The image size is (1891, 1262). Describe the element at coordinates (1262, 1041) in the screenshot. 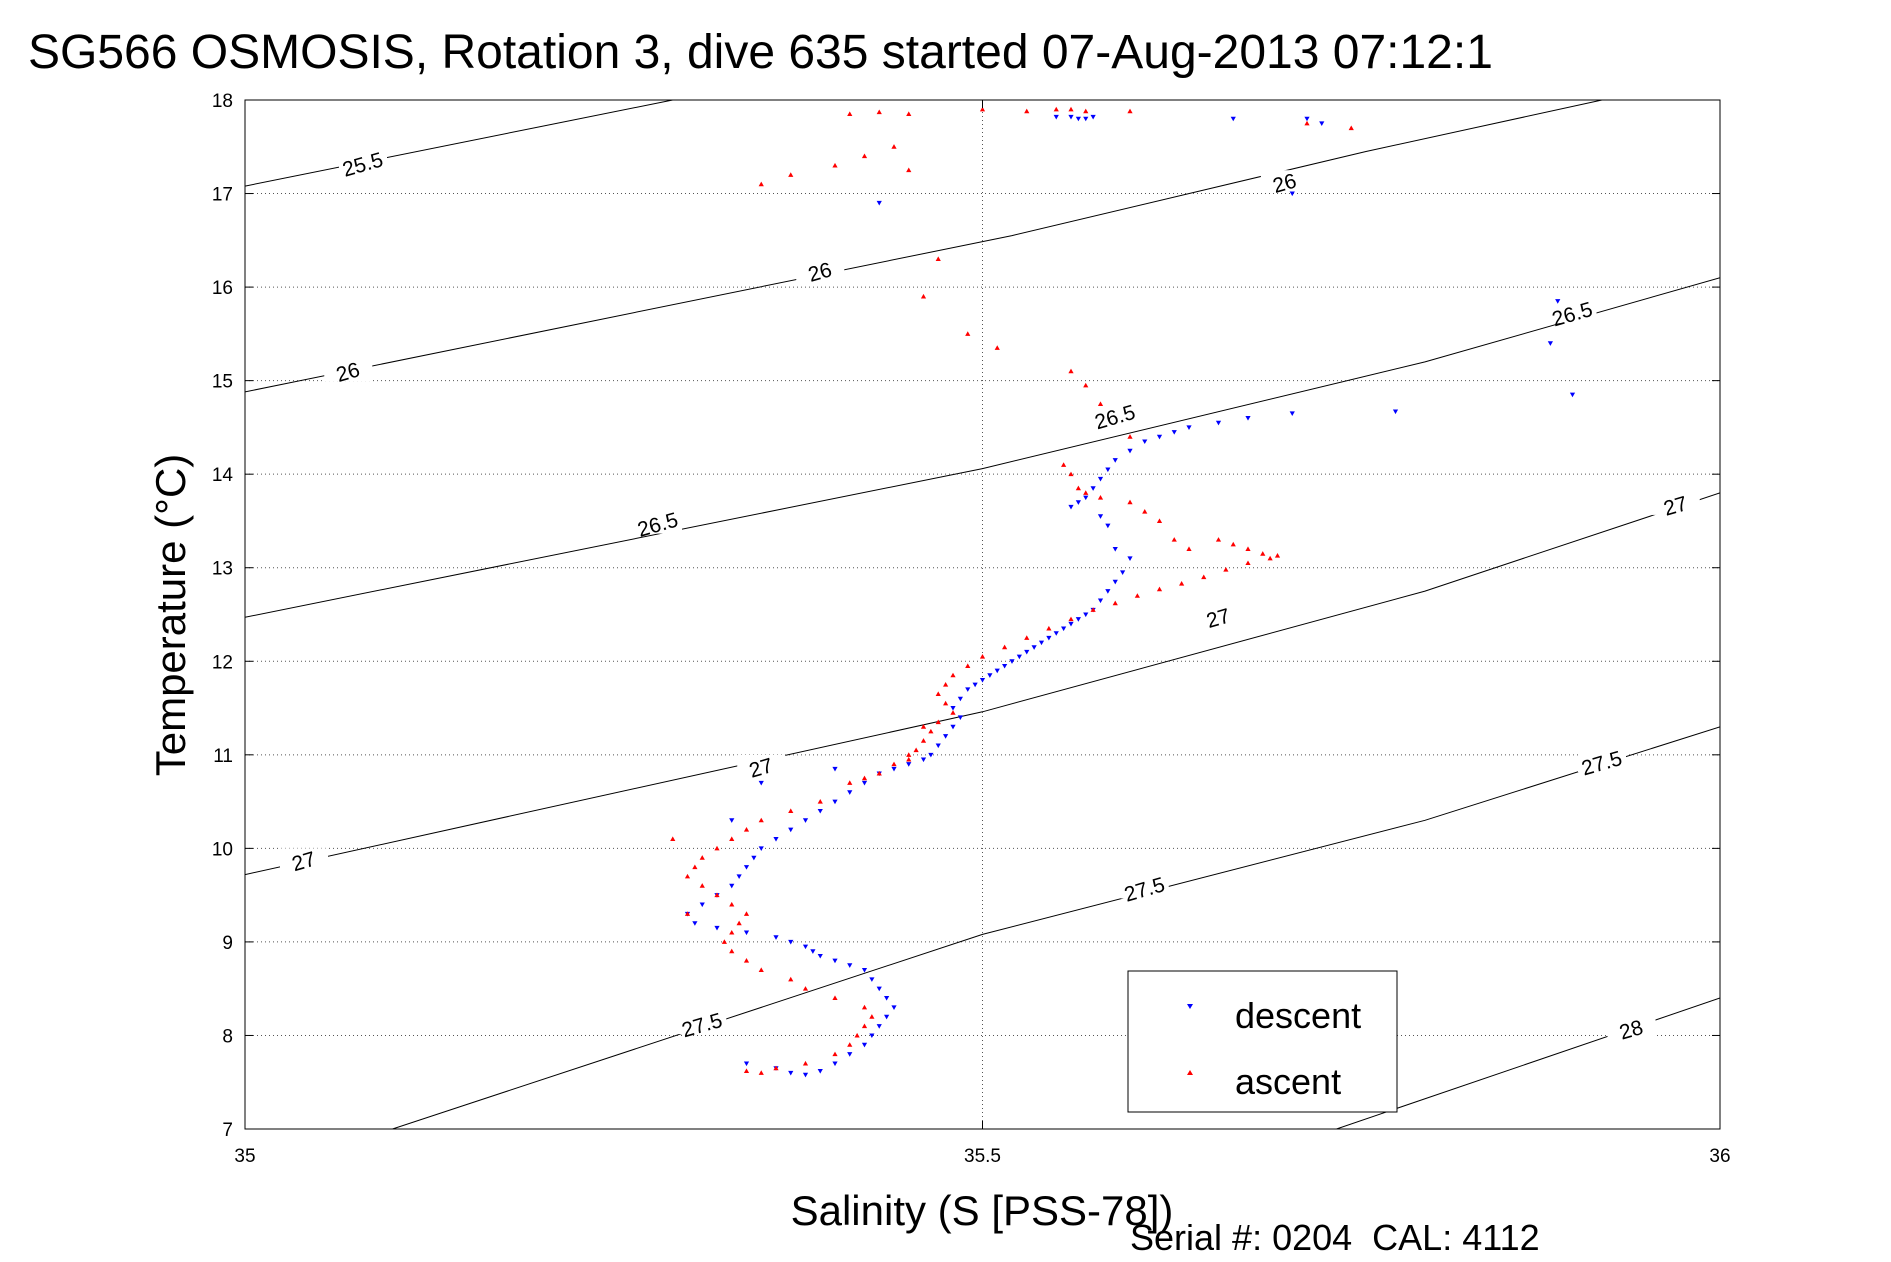

I see `legend: descent ascent` at that location.